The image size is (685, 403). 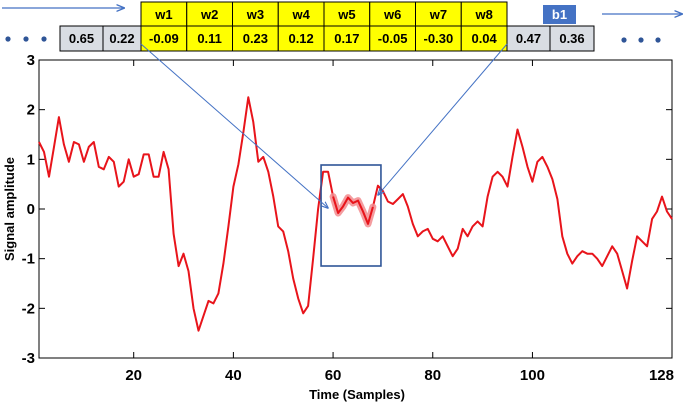 What do you see at coordinates (234, 125) in the screenshot?
I see `connector-arrow-w1` at bounding box center [234, 125].